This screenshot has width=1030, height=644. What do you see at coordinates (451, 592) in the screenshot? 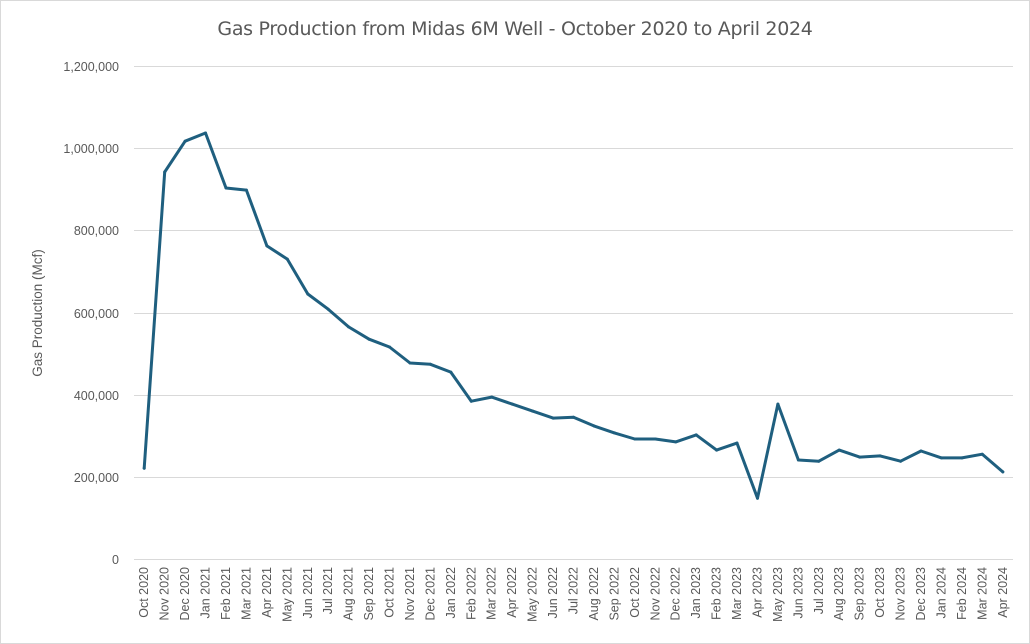
I see `x-tick-label: Jan 2022` at bounding box center [451, 592].